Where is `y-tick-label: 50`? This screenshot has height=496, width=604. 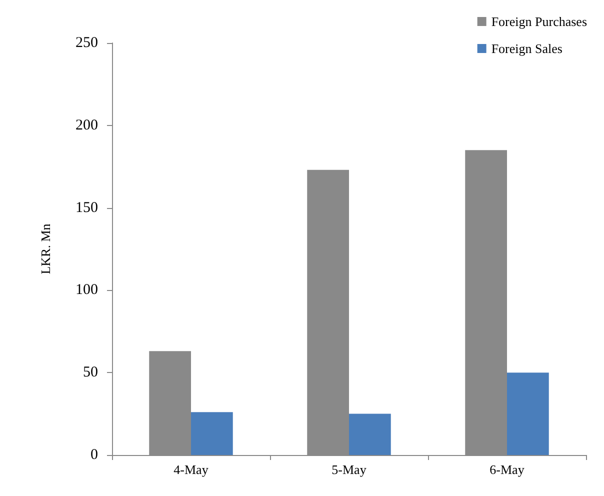
y-tick-label: 50 is located at coordinates (90, 372).